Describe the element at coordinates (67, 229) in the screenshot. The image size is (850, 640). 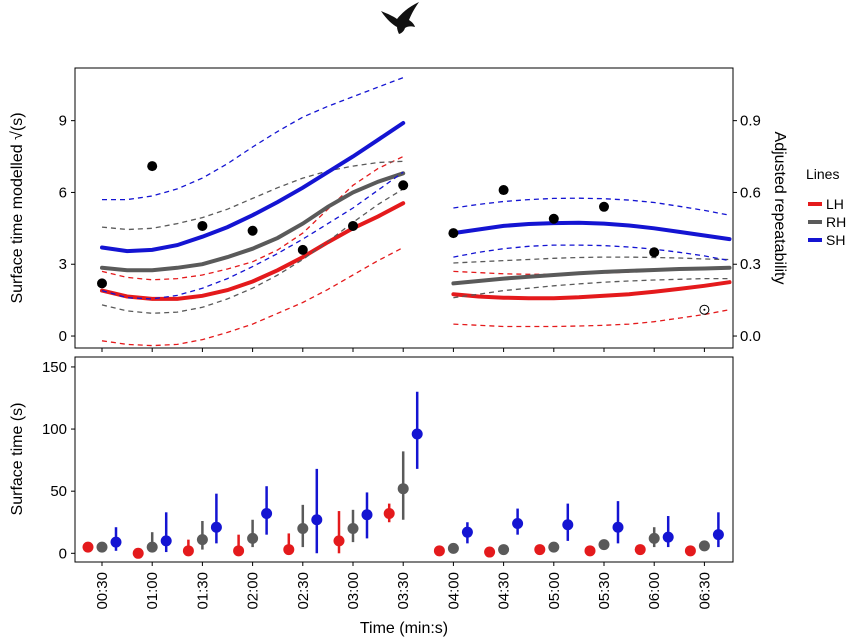
I see `top-left-y-axis: 0 3 6 9` at that location.